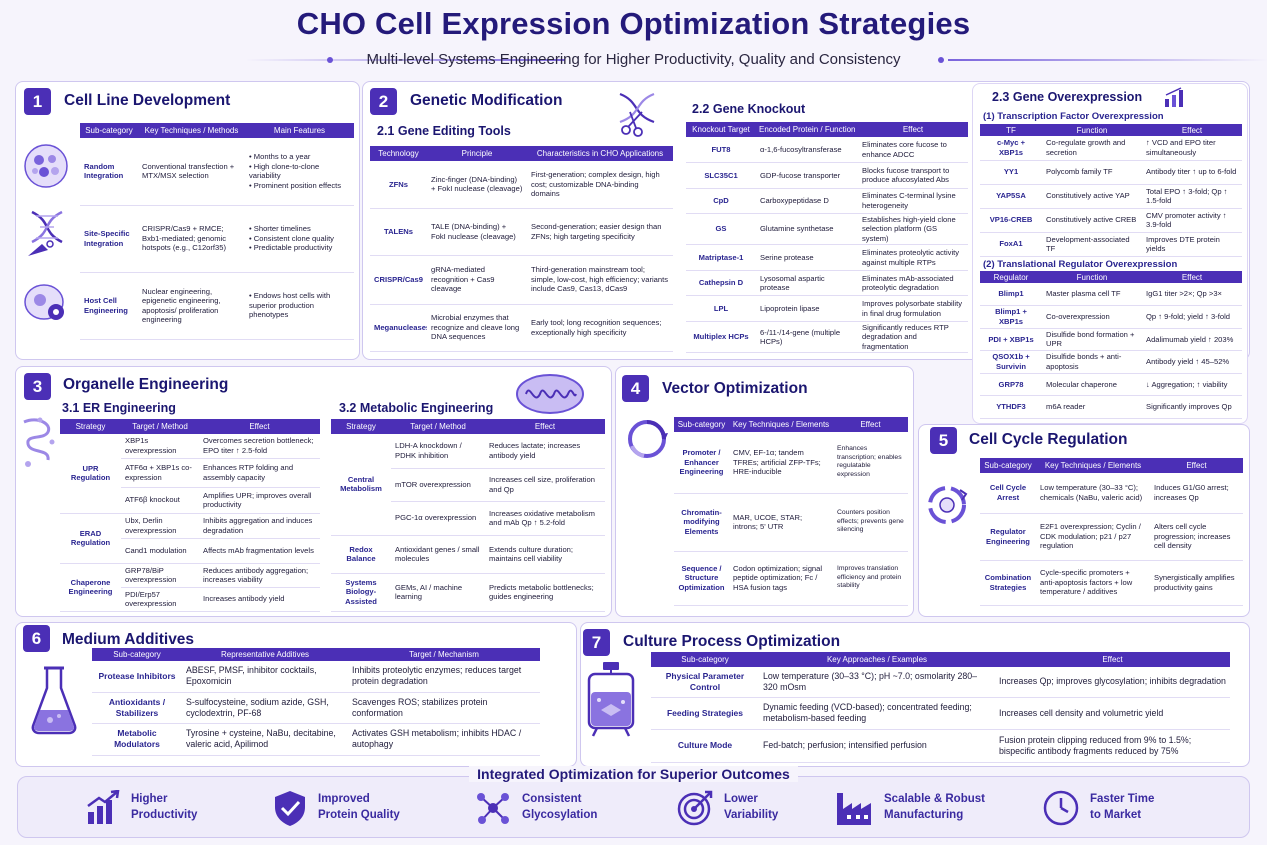 The width and height of the screenshot is (1267, 845). I want to click on cell: Ubx, Derlin overexpression, so click(160, 526).